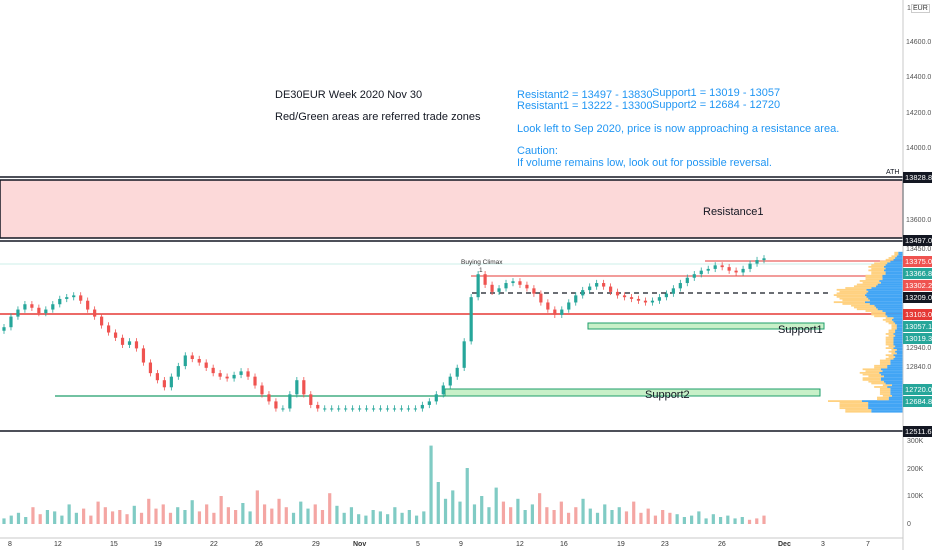  What do you see at coordinates (915, 496) in the screenshot?
I see `volume-tick: 100K` at bounding box center [915, 496].